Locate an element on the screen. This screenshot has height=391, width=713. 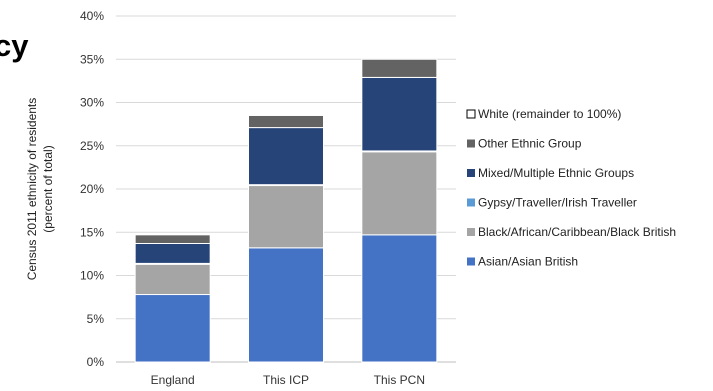
legend-label: Gypsy/Traveller/Irish Traveller is located at coordinates (557, 203).